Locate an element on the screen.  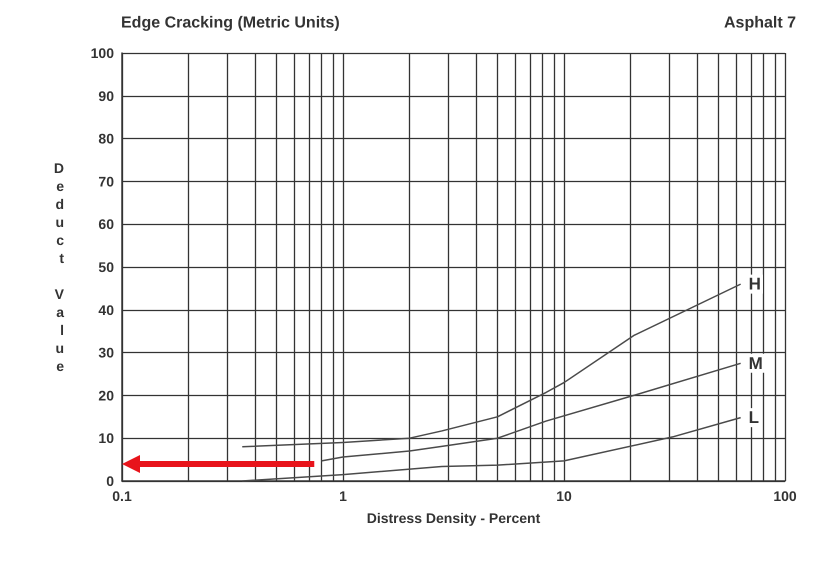
x-tick-label: 1 is located at coordinates (343, 496).